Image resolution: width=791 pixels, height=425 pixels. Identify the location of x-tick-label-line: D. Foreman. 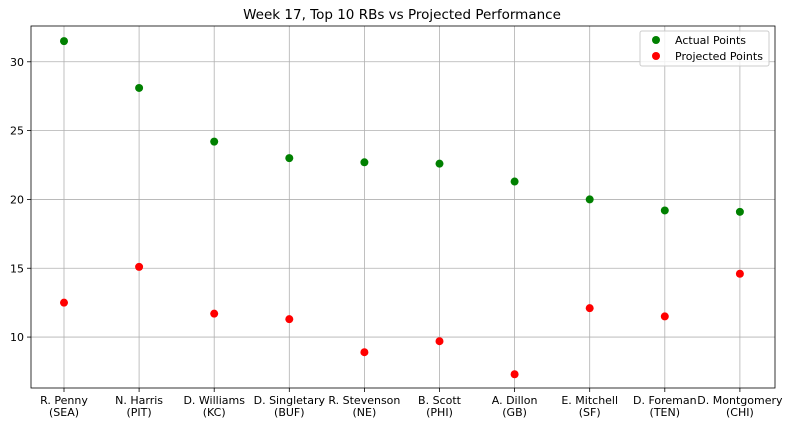
(665, 400).